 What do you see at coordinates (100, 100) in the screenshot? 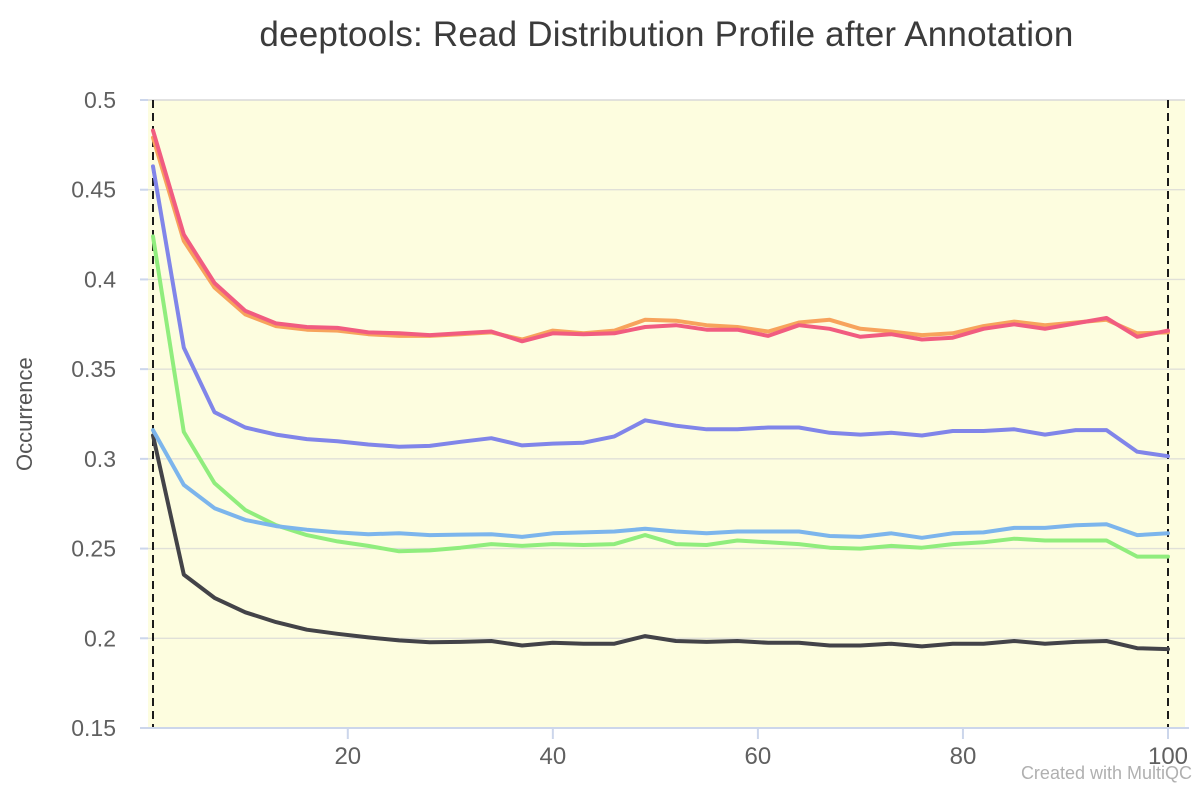
I see `y-tick-label: 0.5` at bounding box center [100, 100].